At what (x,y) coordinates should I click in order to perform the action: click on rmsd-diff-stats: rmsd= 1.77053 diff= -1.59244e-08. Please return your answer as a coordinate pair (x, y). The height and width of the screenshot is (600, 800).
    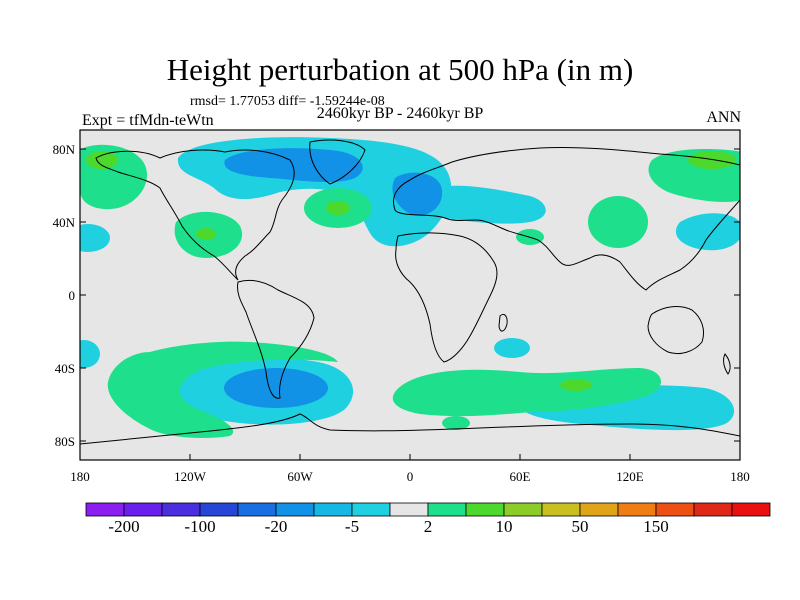
    Looking at the image, I should click on (287, 101).